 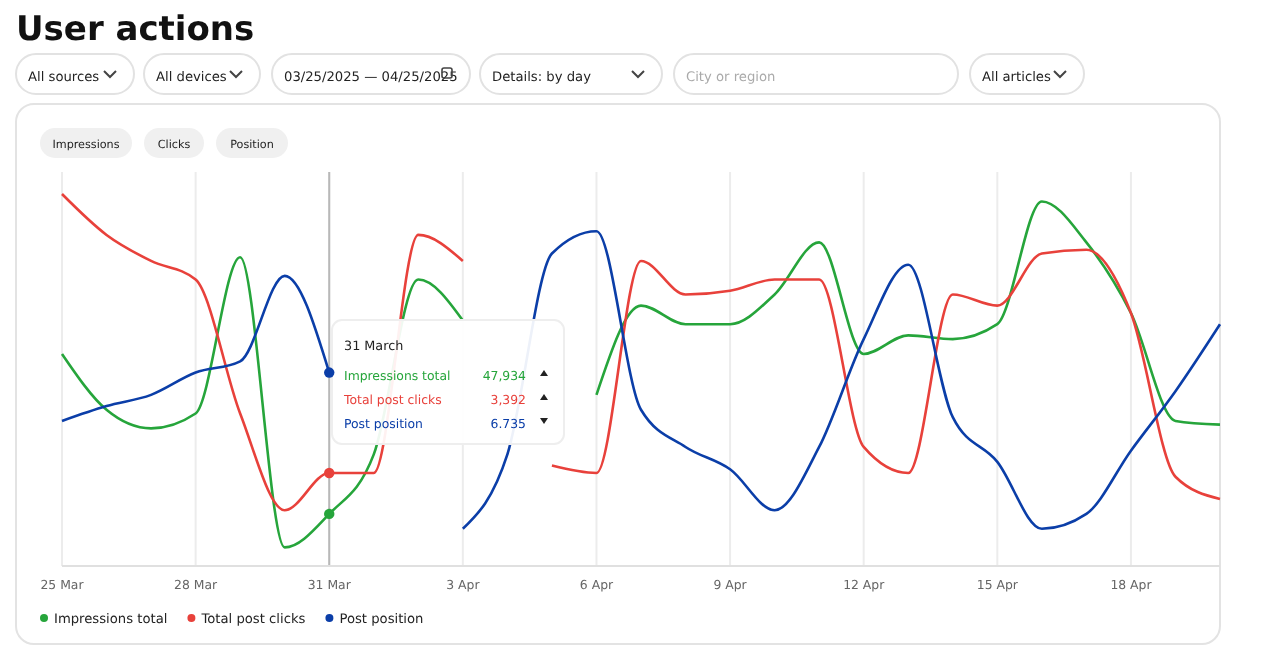 I want to click on chart-title: User actions, so click(x=135, y=30).